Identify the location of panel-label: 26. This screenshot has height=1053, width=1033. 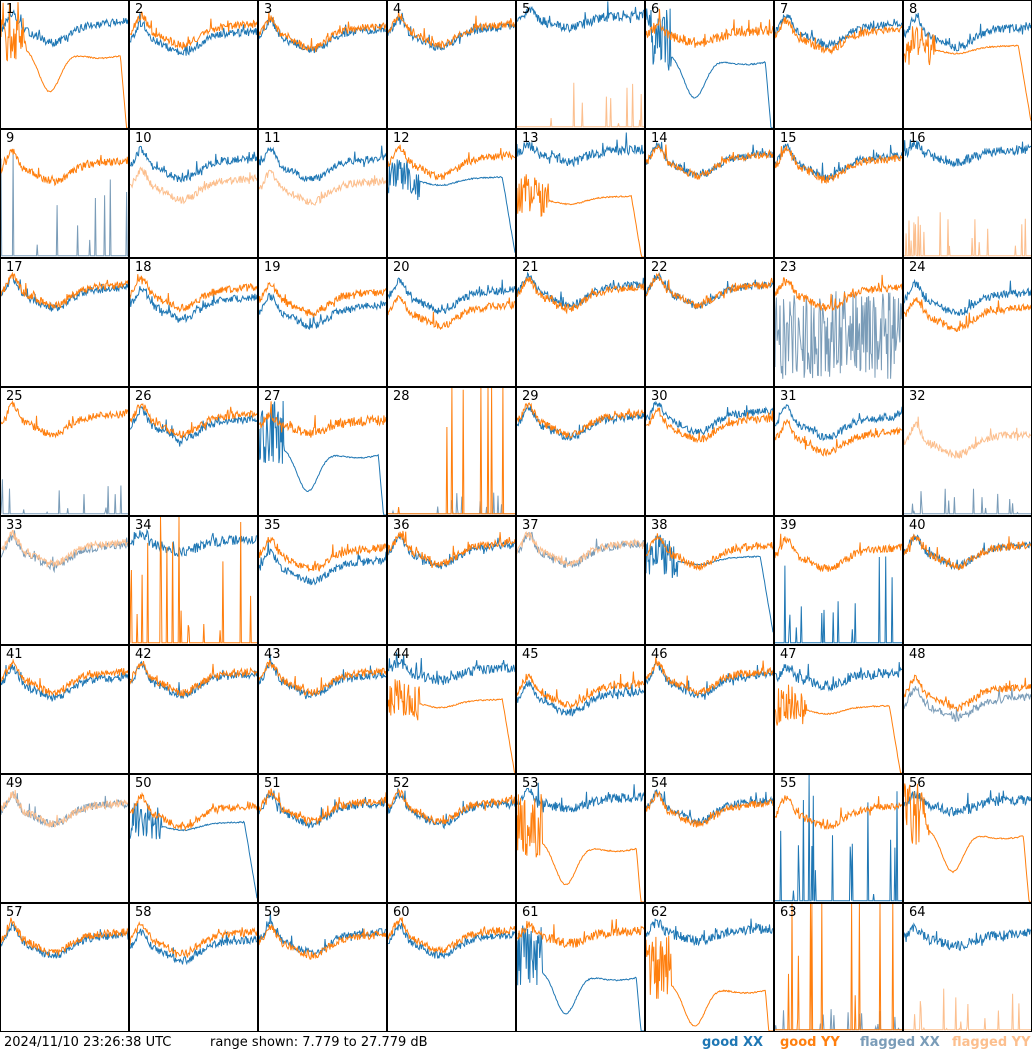
(143, 396).